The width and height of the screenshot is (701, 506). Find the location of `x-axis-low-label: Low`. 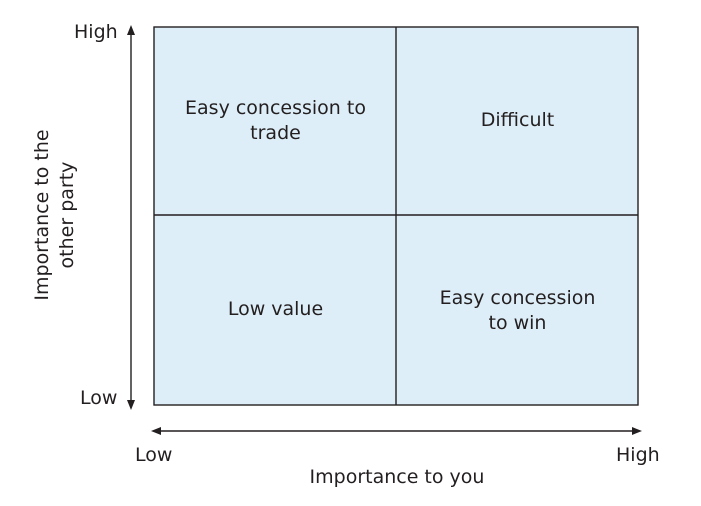

x-axis-low-label: Low is located at coordinates (154, 455).